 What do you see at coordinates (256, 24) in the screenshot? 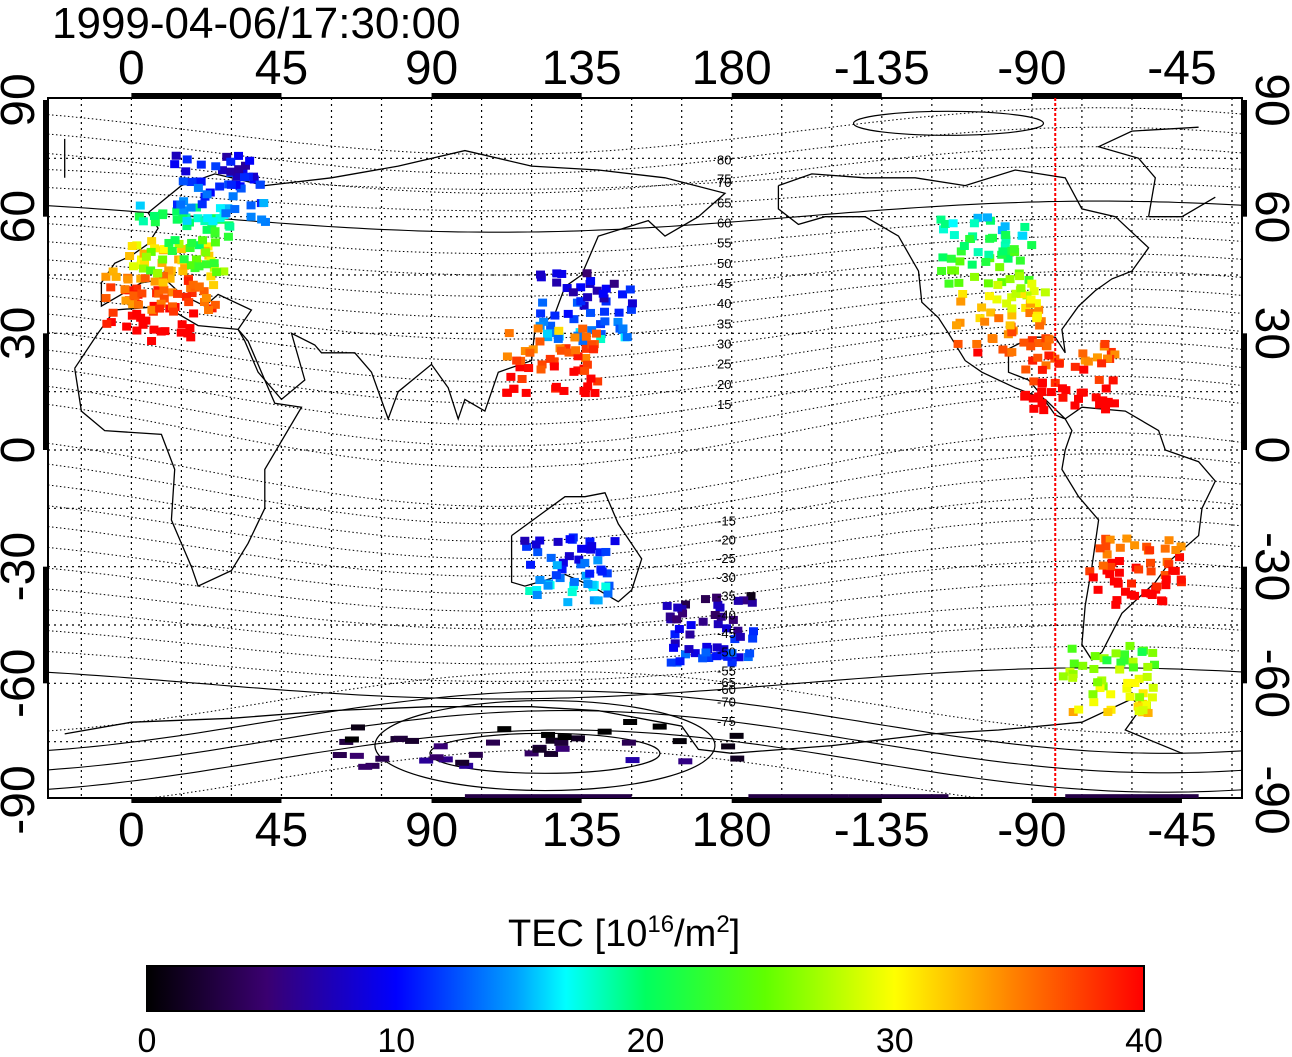
I see `map-title: 1999-04-06/17:30:00` at bounding box center [256, 24].